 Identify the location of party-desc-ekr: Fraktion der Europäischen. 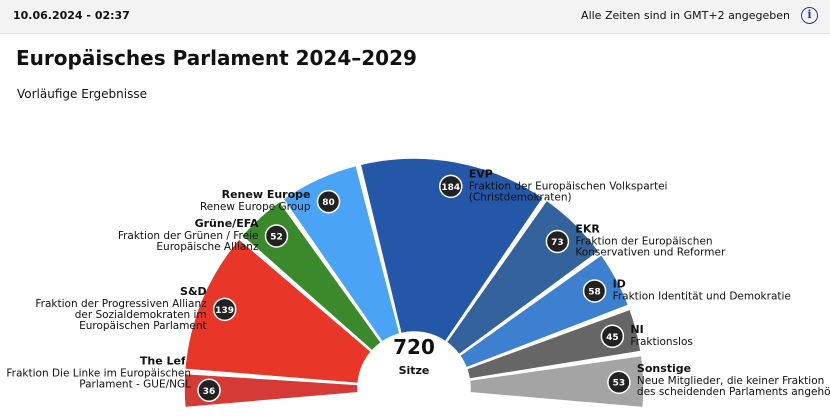
(643, 242).